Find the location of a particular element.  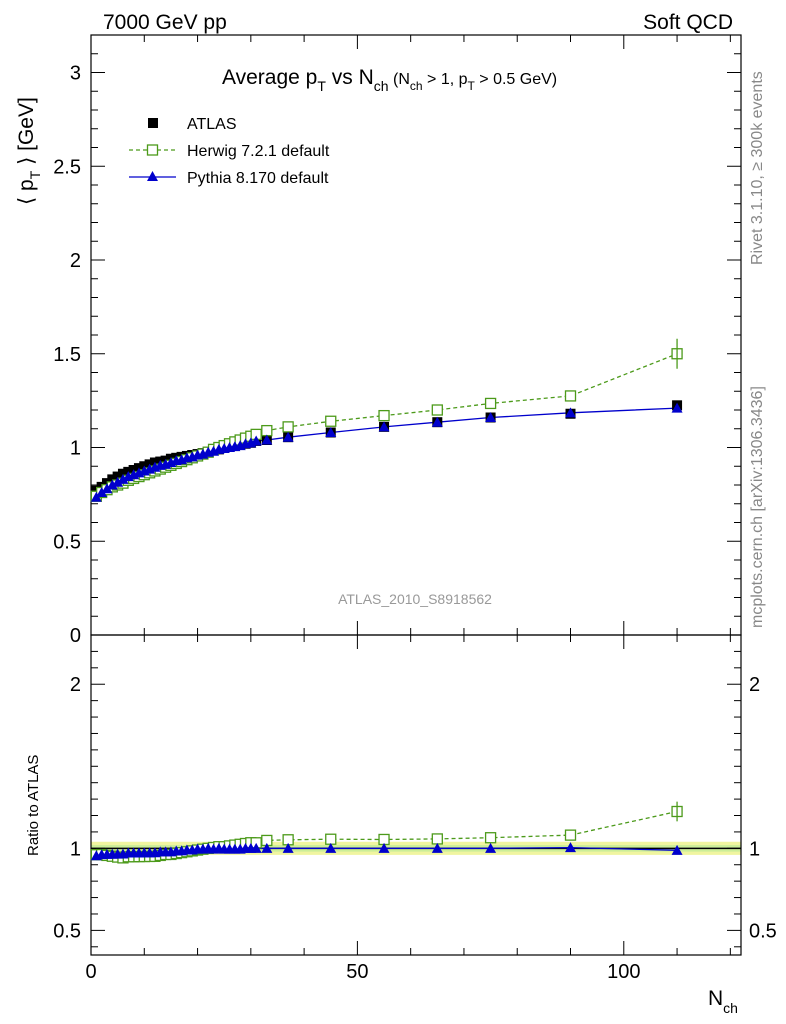

mcplots-label: mcplots.cern.ch [arXiv:1306.3436] is located at coordinates (757, 507).